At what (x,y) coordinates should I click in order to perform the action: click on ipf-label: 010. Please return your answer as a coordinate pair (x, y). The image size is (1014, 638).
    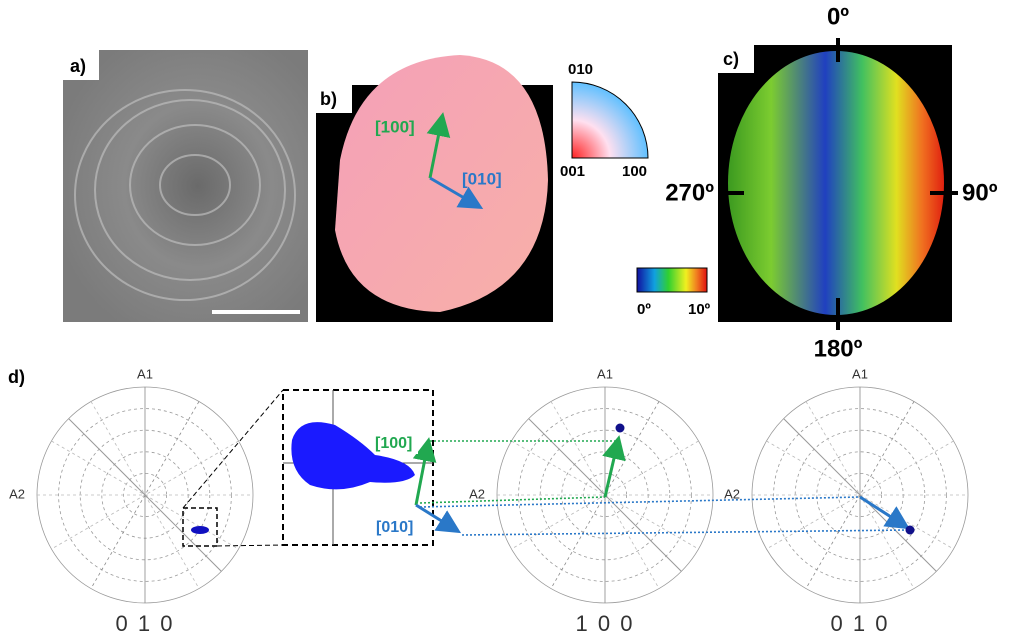
    Looking at the image, I should click on (580, 69).